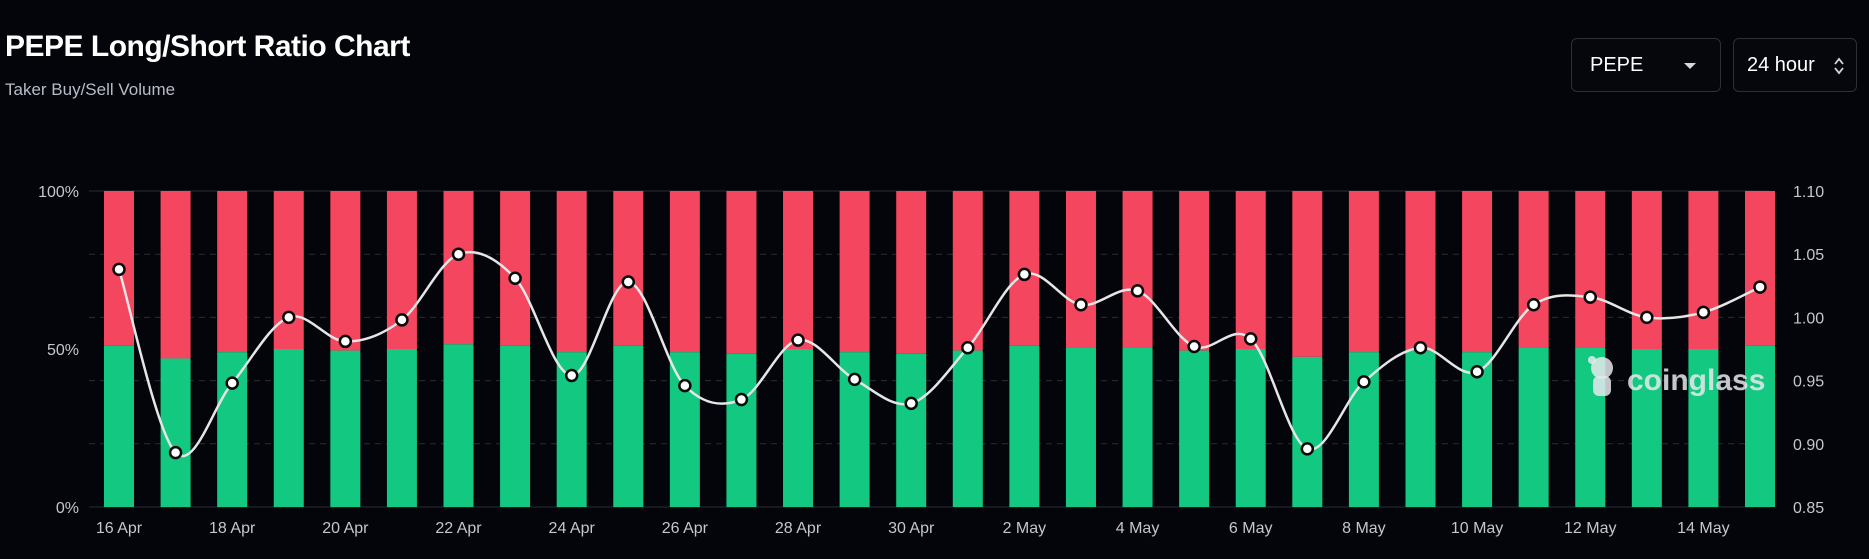 This screenshot has height=559, width=1869. I want to click on y-axis-left: 0% 50% 100%, so click(58, 350).